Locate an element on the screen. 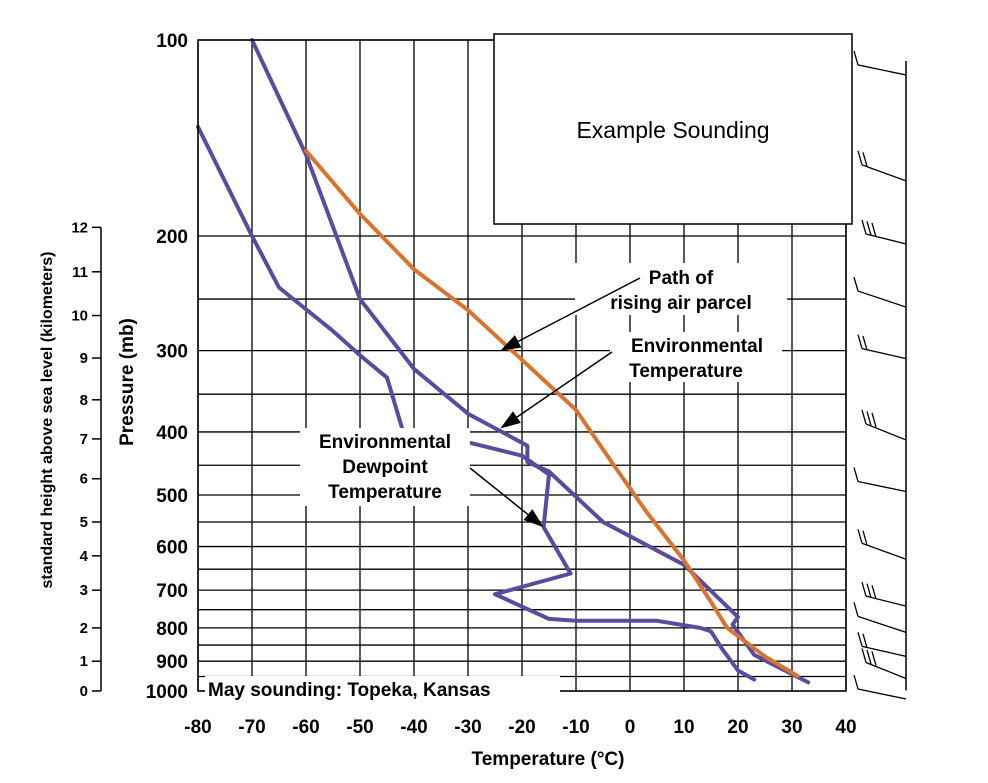 The width and height of the screenshot is (988, 783). pressure-tick-label: 1000 is located at coordinates (167, 692).